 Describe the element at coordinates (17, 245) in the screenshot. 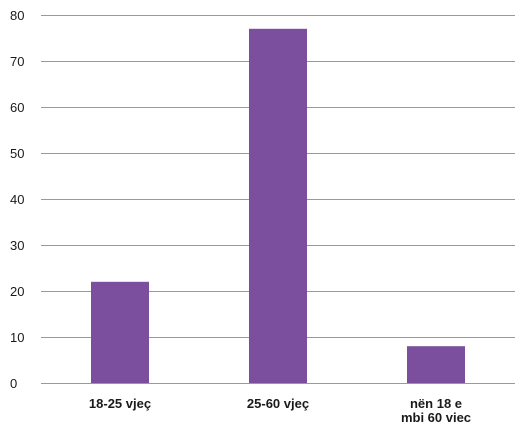

I see `y-tick-label: 30` at that location.